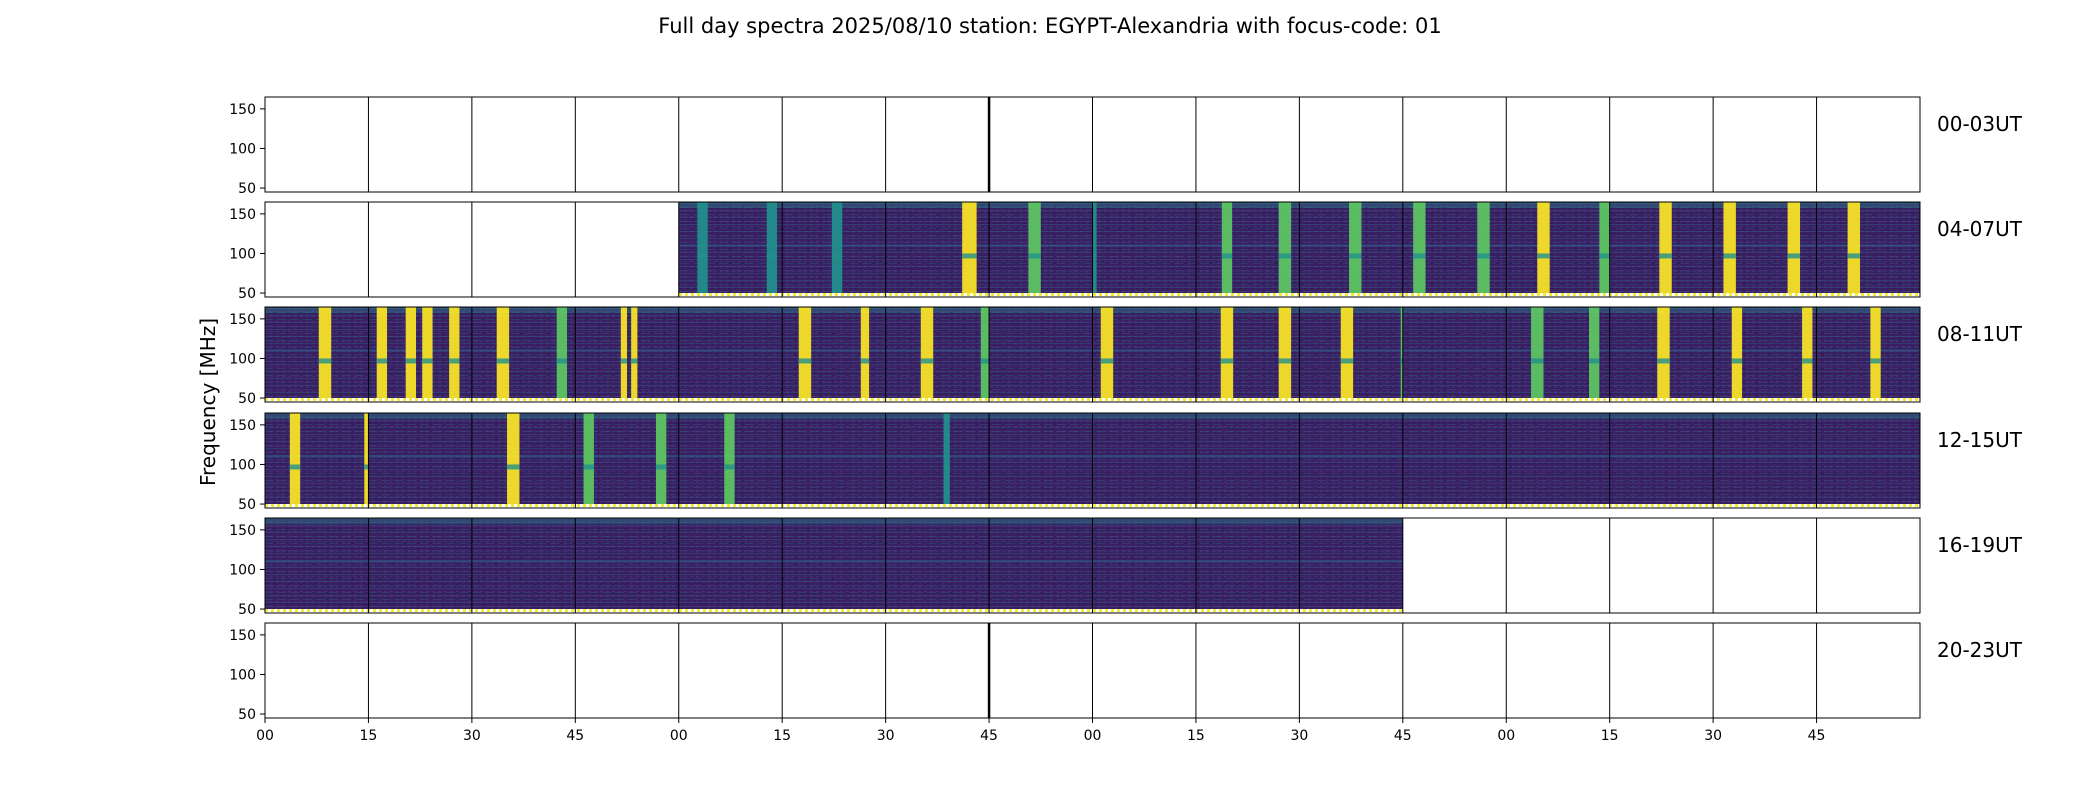  Describe the element at coordinates (1980, 545) in the screenshot. I see `row-time-label: 16-19UT` at that location.